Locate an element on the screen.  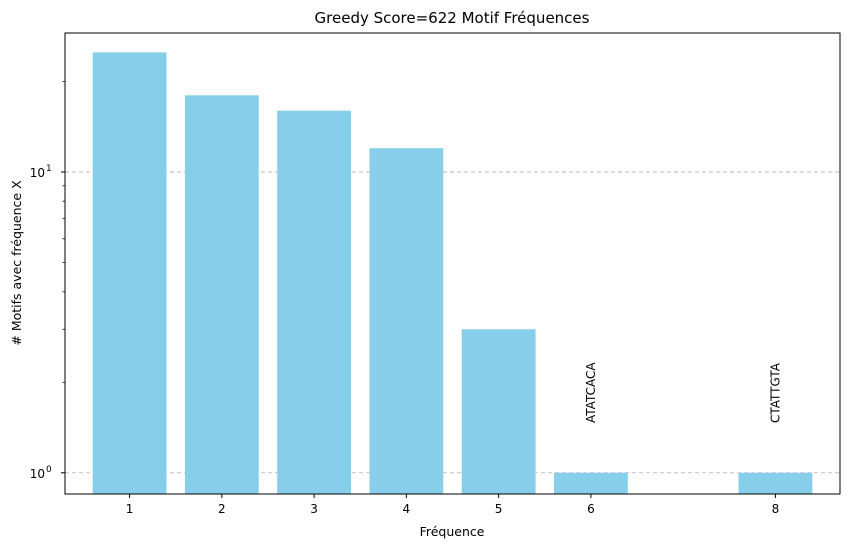
x-tick-label: 4 is located at coordinates (407, 509).